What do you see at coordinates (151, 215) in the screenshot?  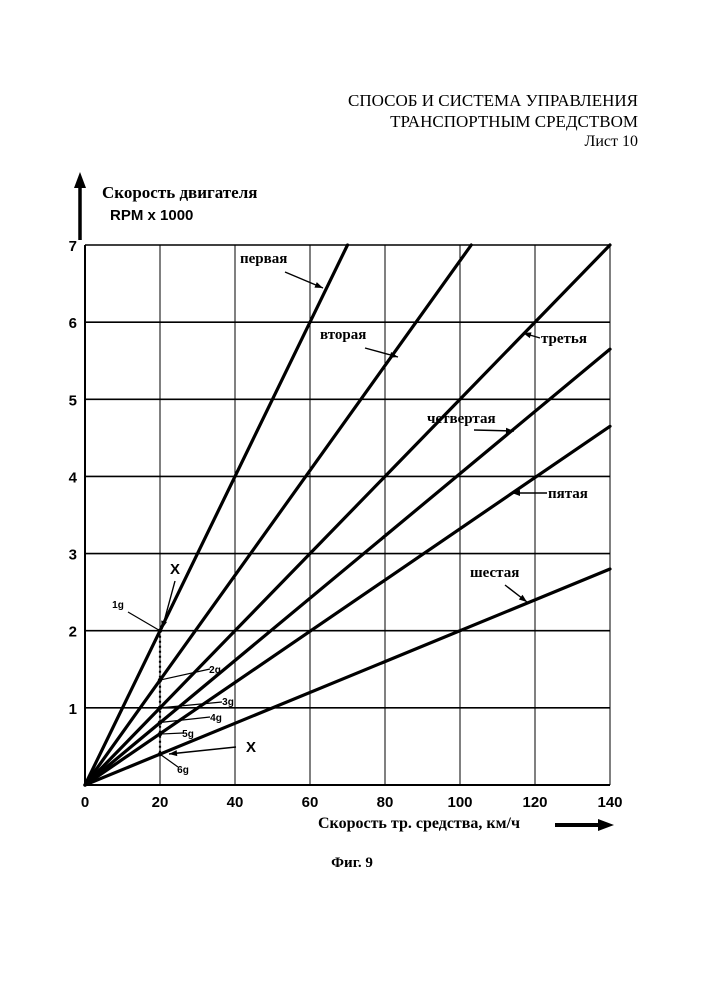 I see `y-axis-units: RPM x 1000` at bounding box center [151, 215].